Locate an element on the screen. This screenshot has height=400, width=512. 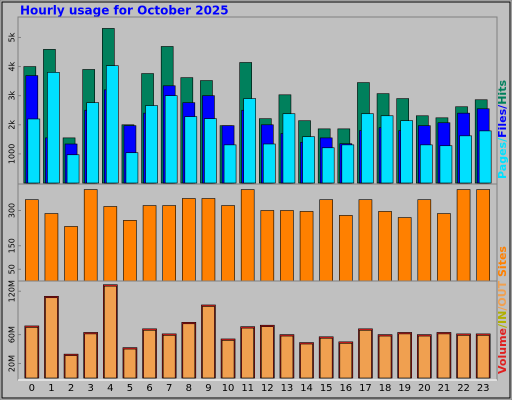
x-tick-label: 6 is located at coordinates (149, 388).